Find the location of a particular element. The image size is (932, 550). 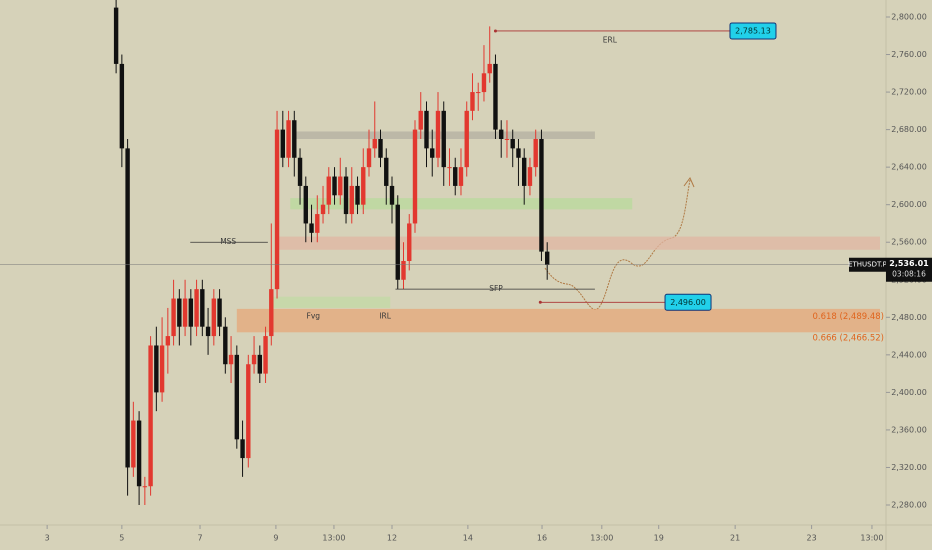

y-tick-label: 2,680.00 is located at coordinates (909, 129).